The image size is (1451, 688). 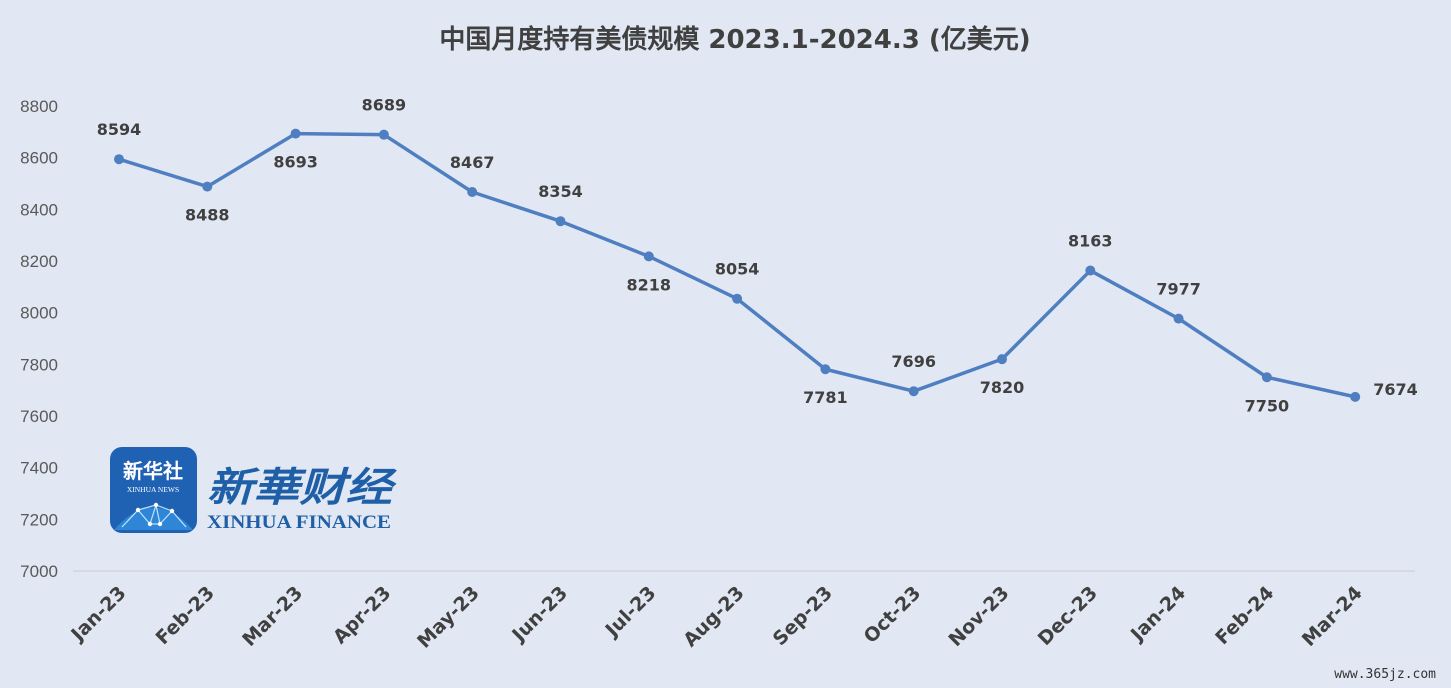 I want to click on y-tick-label: 8800, so click(x=39, y=106).